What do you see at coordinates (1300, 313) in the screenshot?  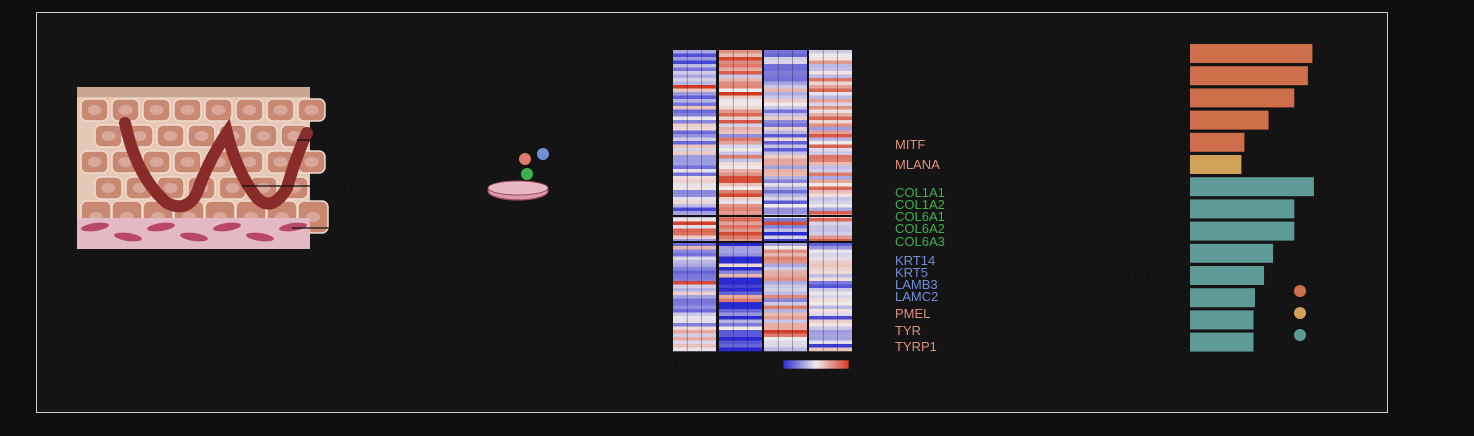 I see `legend-swatch` at bounding box center [1300, 313].